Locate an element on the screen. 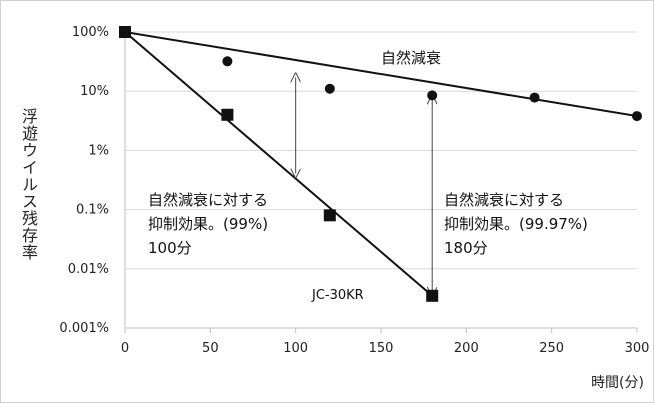  x-tick-label: 150 is located at coordinates (381, 348).